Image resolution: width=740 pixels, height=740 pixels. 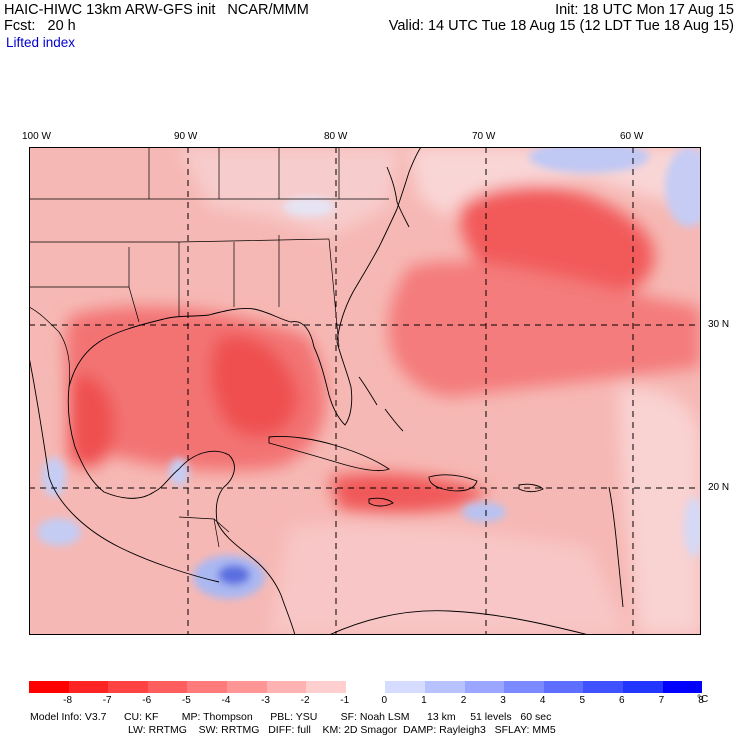 What do you see at coordinates (336, 136) in the screenshot?
I see `lon-label-80w: 80 W` at bounding box center [336, 136].